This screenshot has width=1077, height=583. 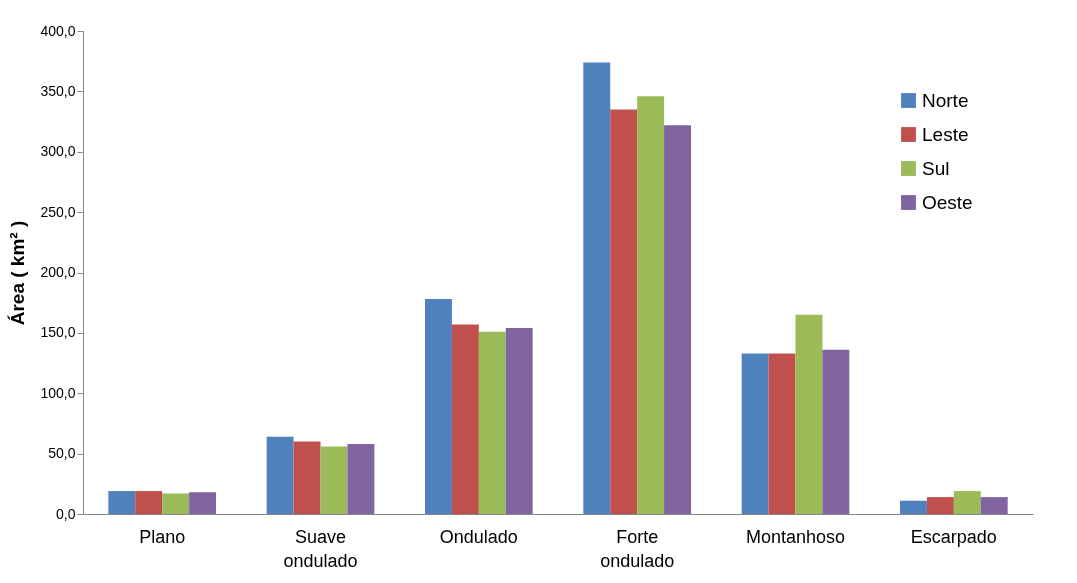 What do you see at coordinates (58, 272) in the screenshot?
I see `y-tick-label: 200,0` at bounding box center [58, 272].